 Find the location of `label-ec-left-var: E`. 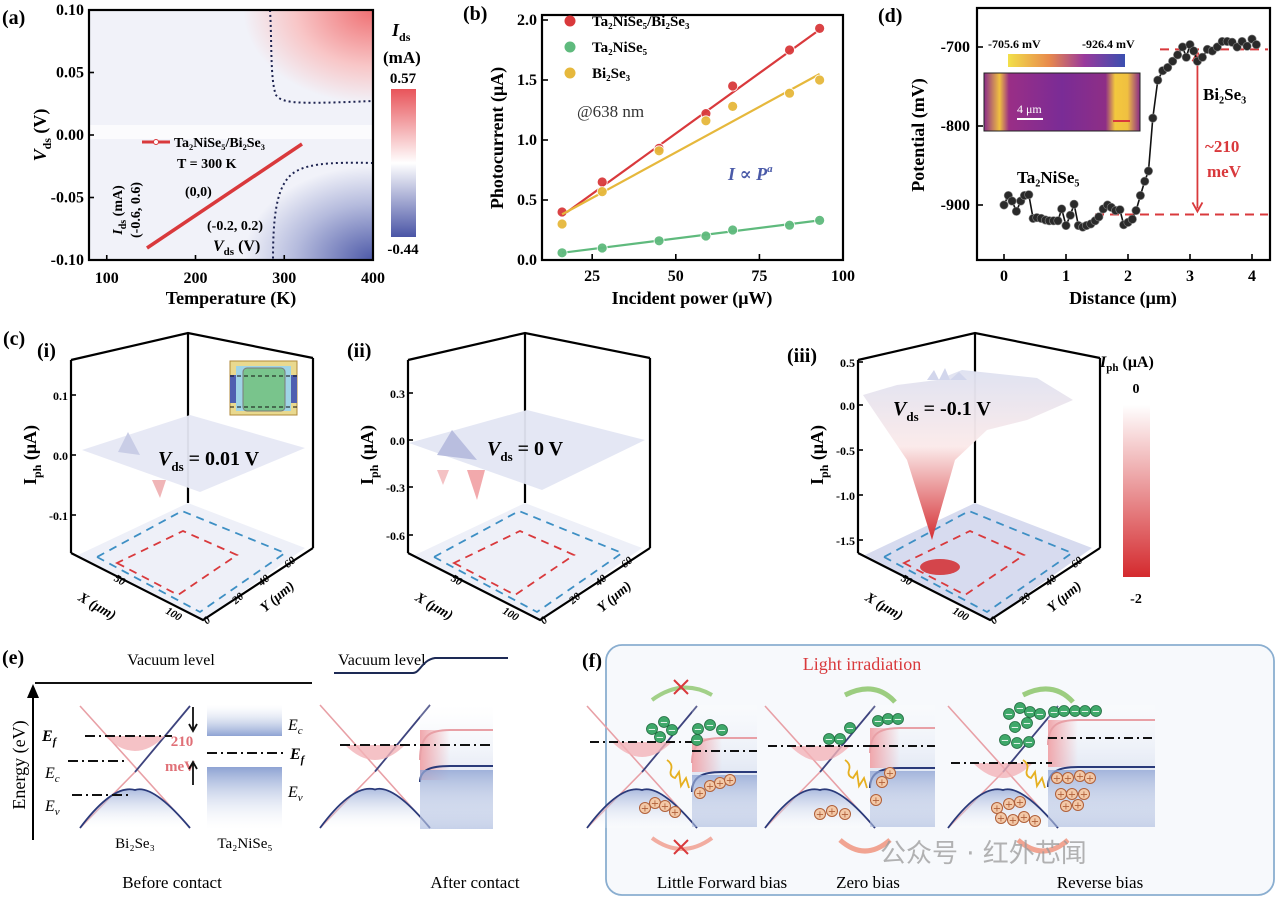

label-ec-left-var: E is located at coordinates (49, 773).